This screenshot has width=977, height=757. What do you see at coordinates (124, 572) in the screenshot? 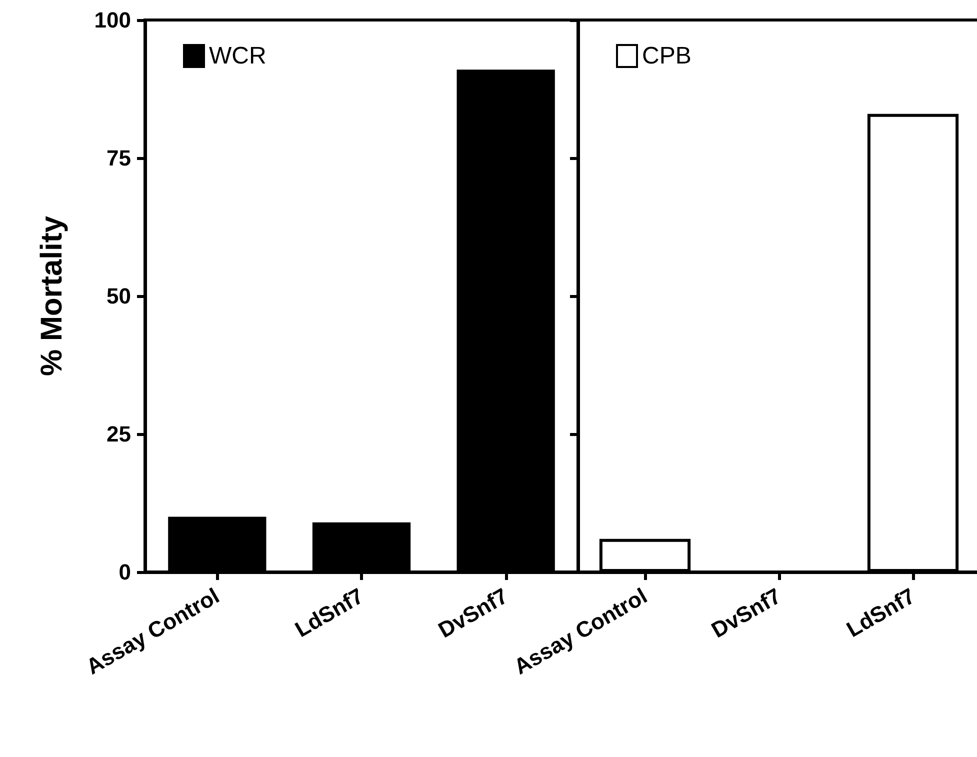
I see `y-tick-label: 0` at bounding box center [124, 572].